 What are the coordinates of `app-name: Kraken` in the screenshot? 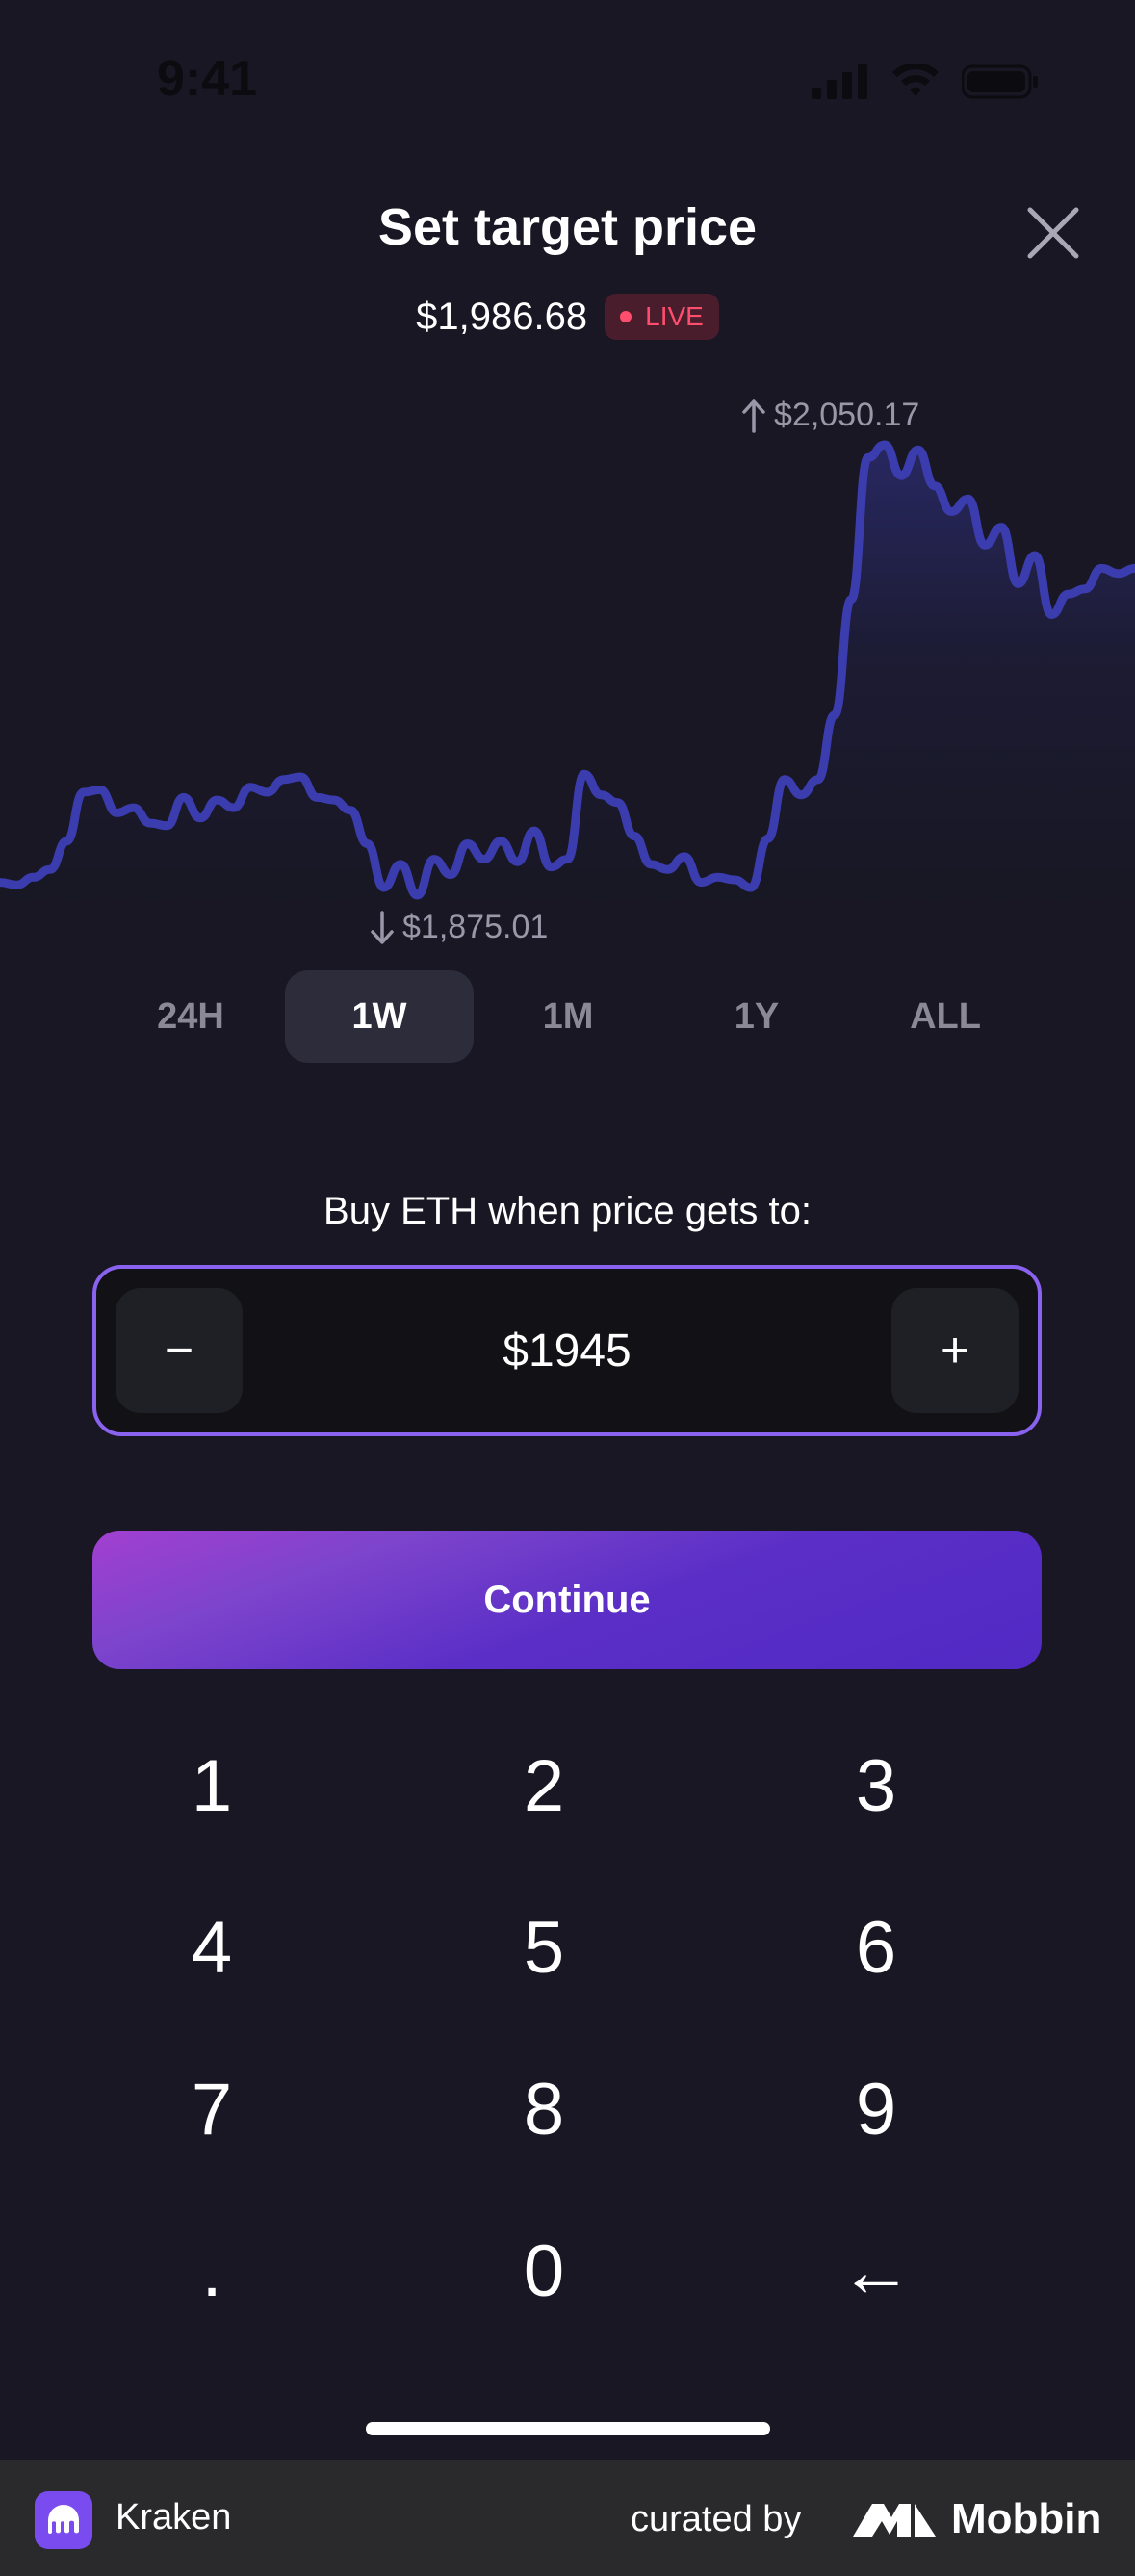 It's located at (174, 2517).